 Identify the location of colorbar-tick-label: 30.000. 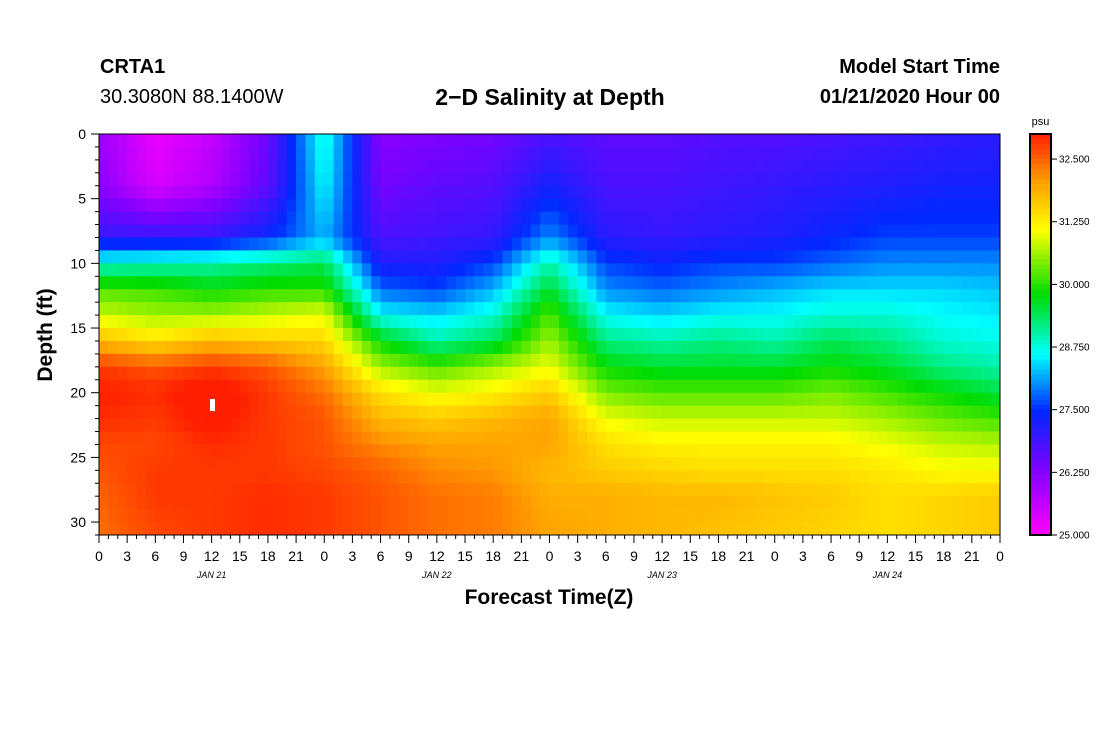
(1074, 285).